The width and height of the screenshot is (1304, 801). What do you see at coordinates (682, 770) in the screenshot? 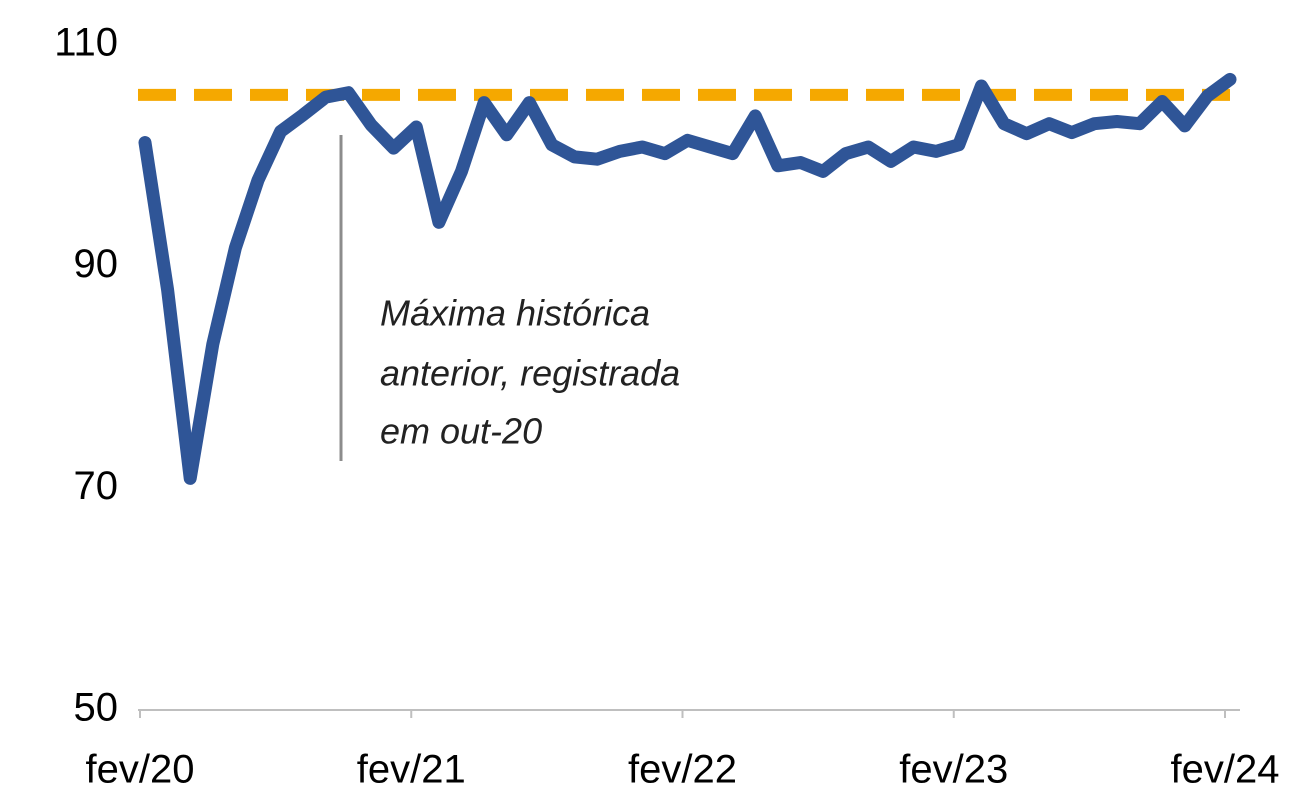
I see `x-tick-label: fev/22` at bounding box center [682, 770].